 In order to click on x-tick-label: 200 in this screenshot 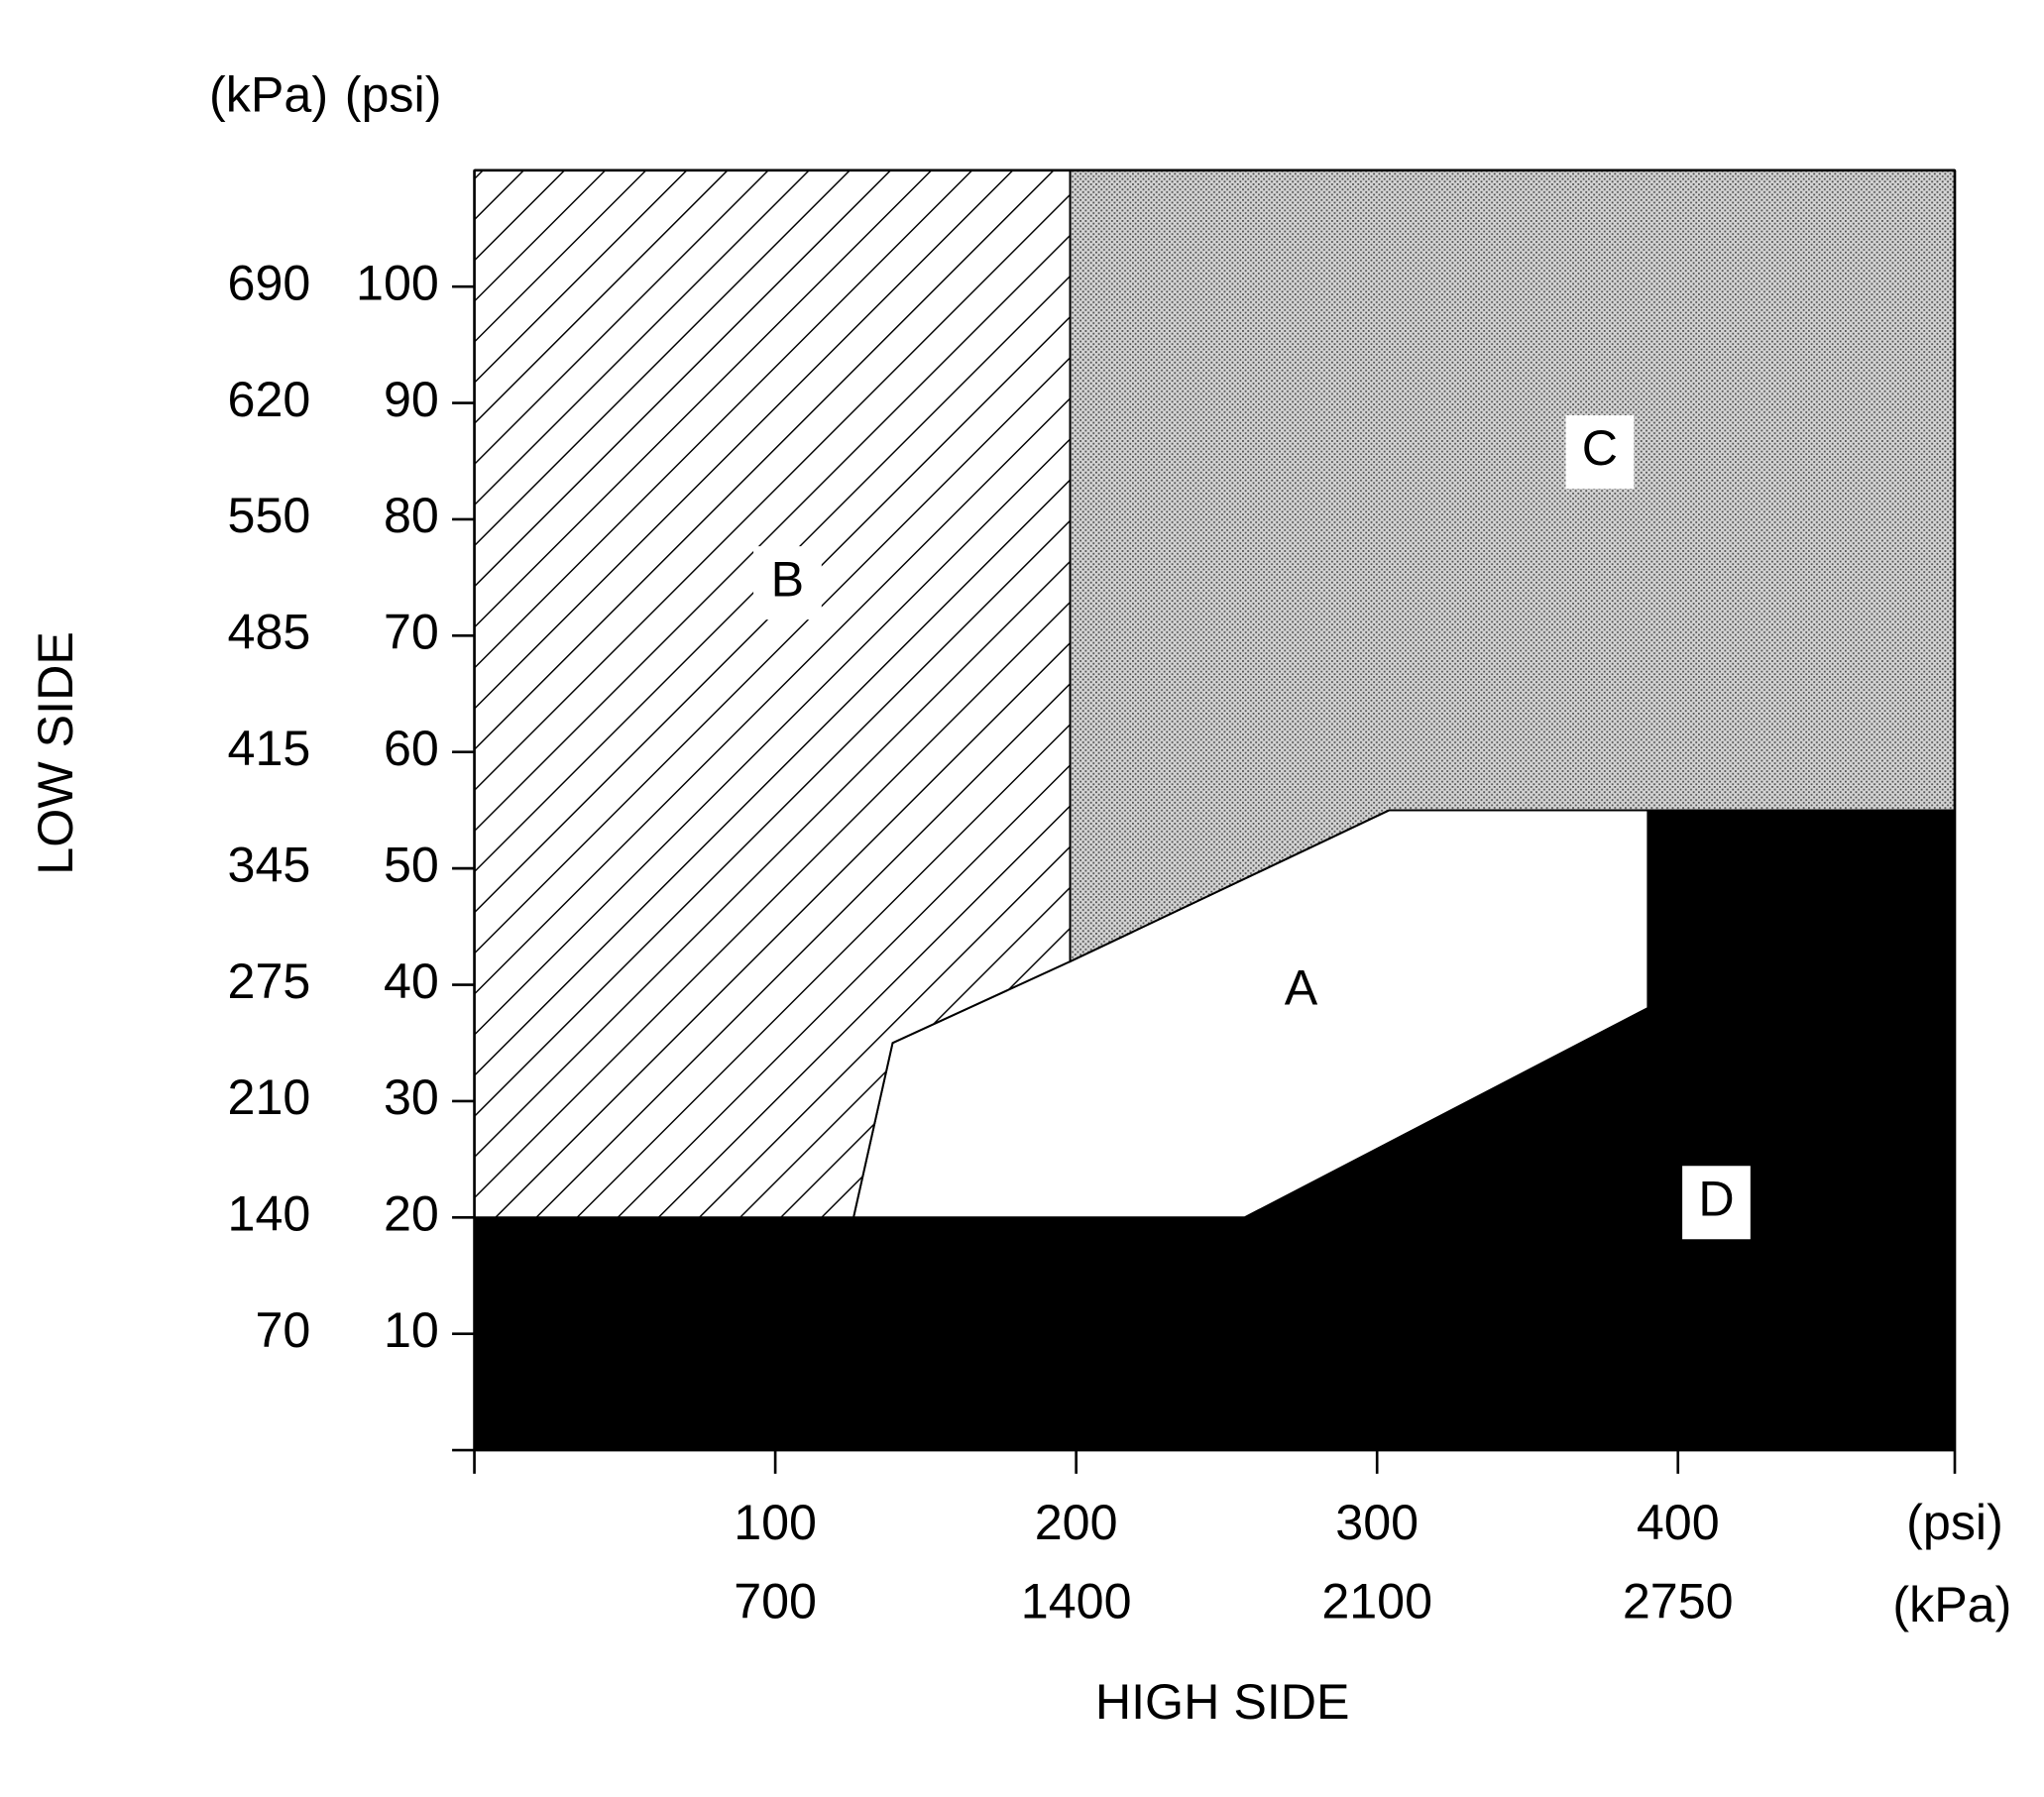, I will do `click(1076, 1522)`.